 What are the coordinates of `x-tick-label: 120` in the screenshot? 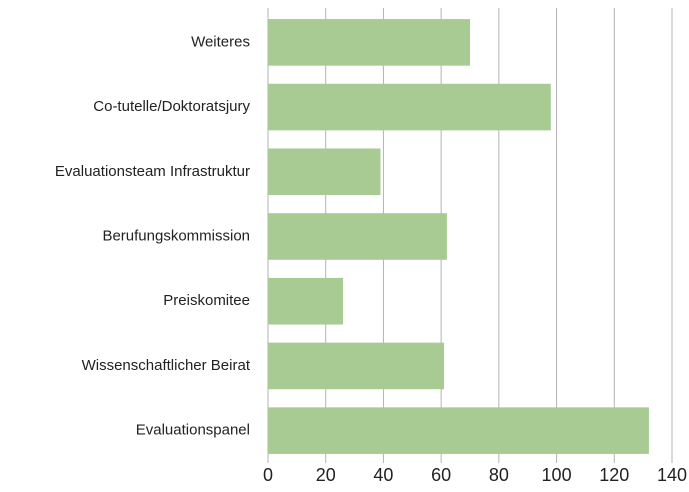 It's located at (614, 475).